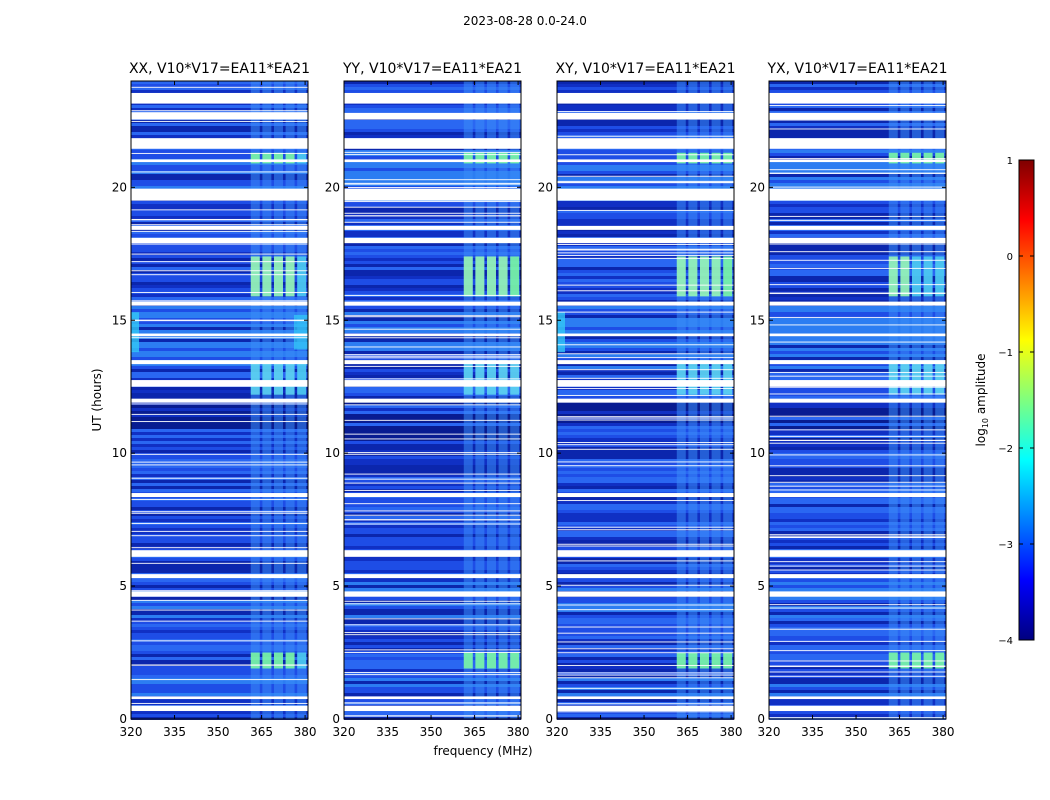 Image resolution: width=1050 pixels, height=800 pixels. What do you see at coordinates (981, 437) in the screenshot?
I see `colorbar-label-log: log` at bounding box center [981, 437].